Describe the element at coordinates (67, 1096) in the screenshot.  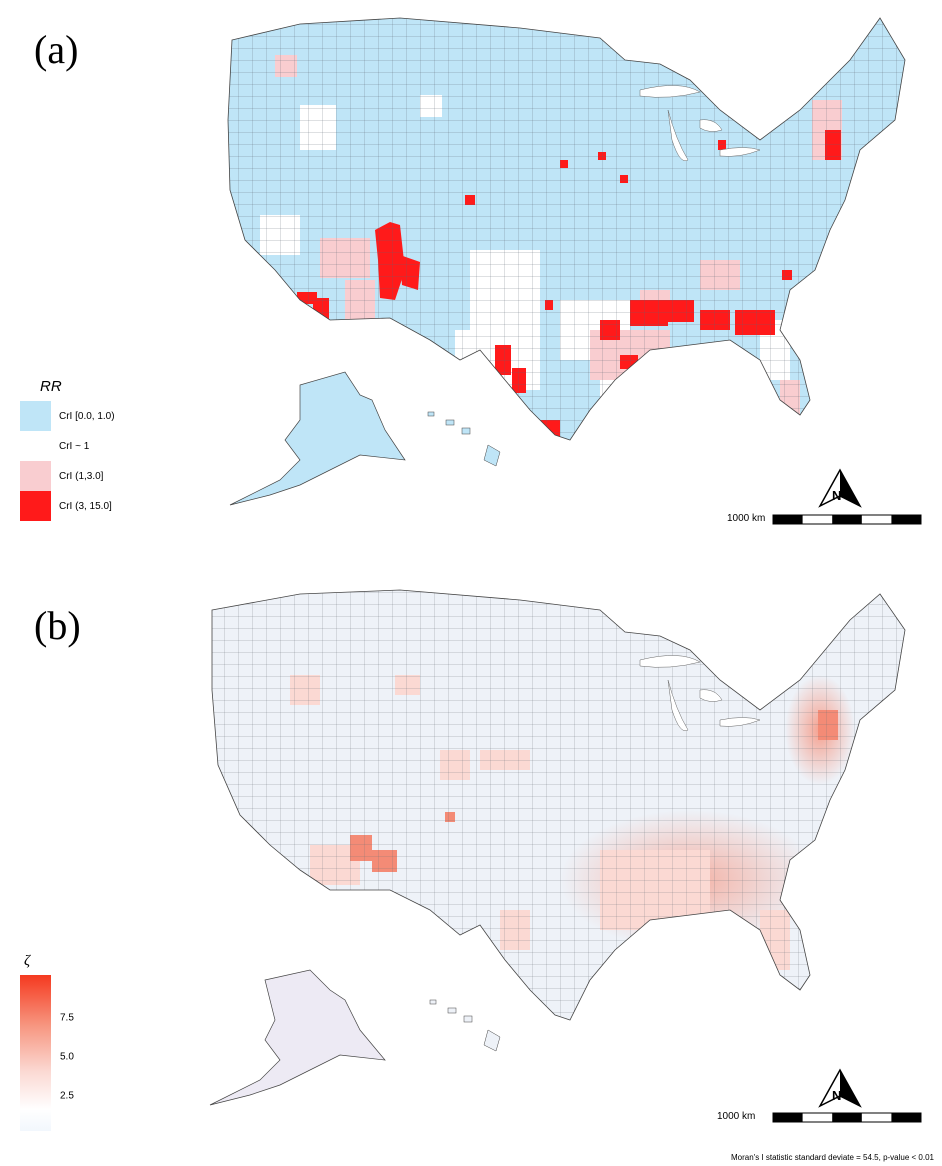
I see `zeta-tick-label: 2.5` at that location.